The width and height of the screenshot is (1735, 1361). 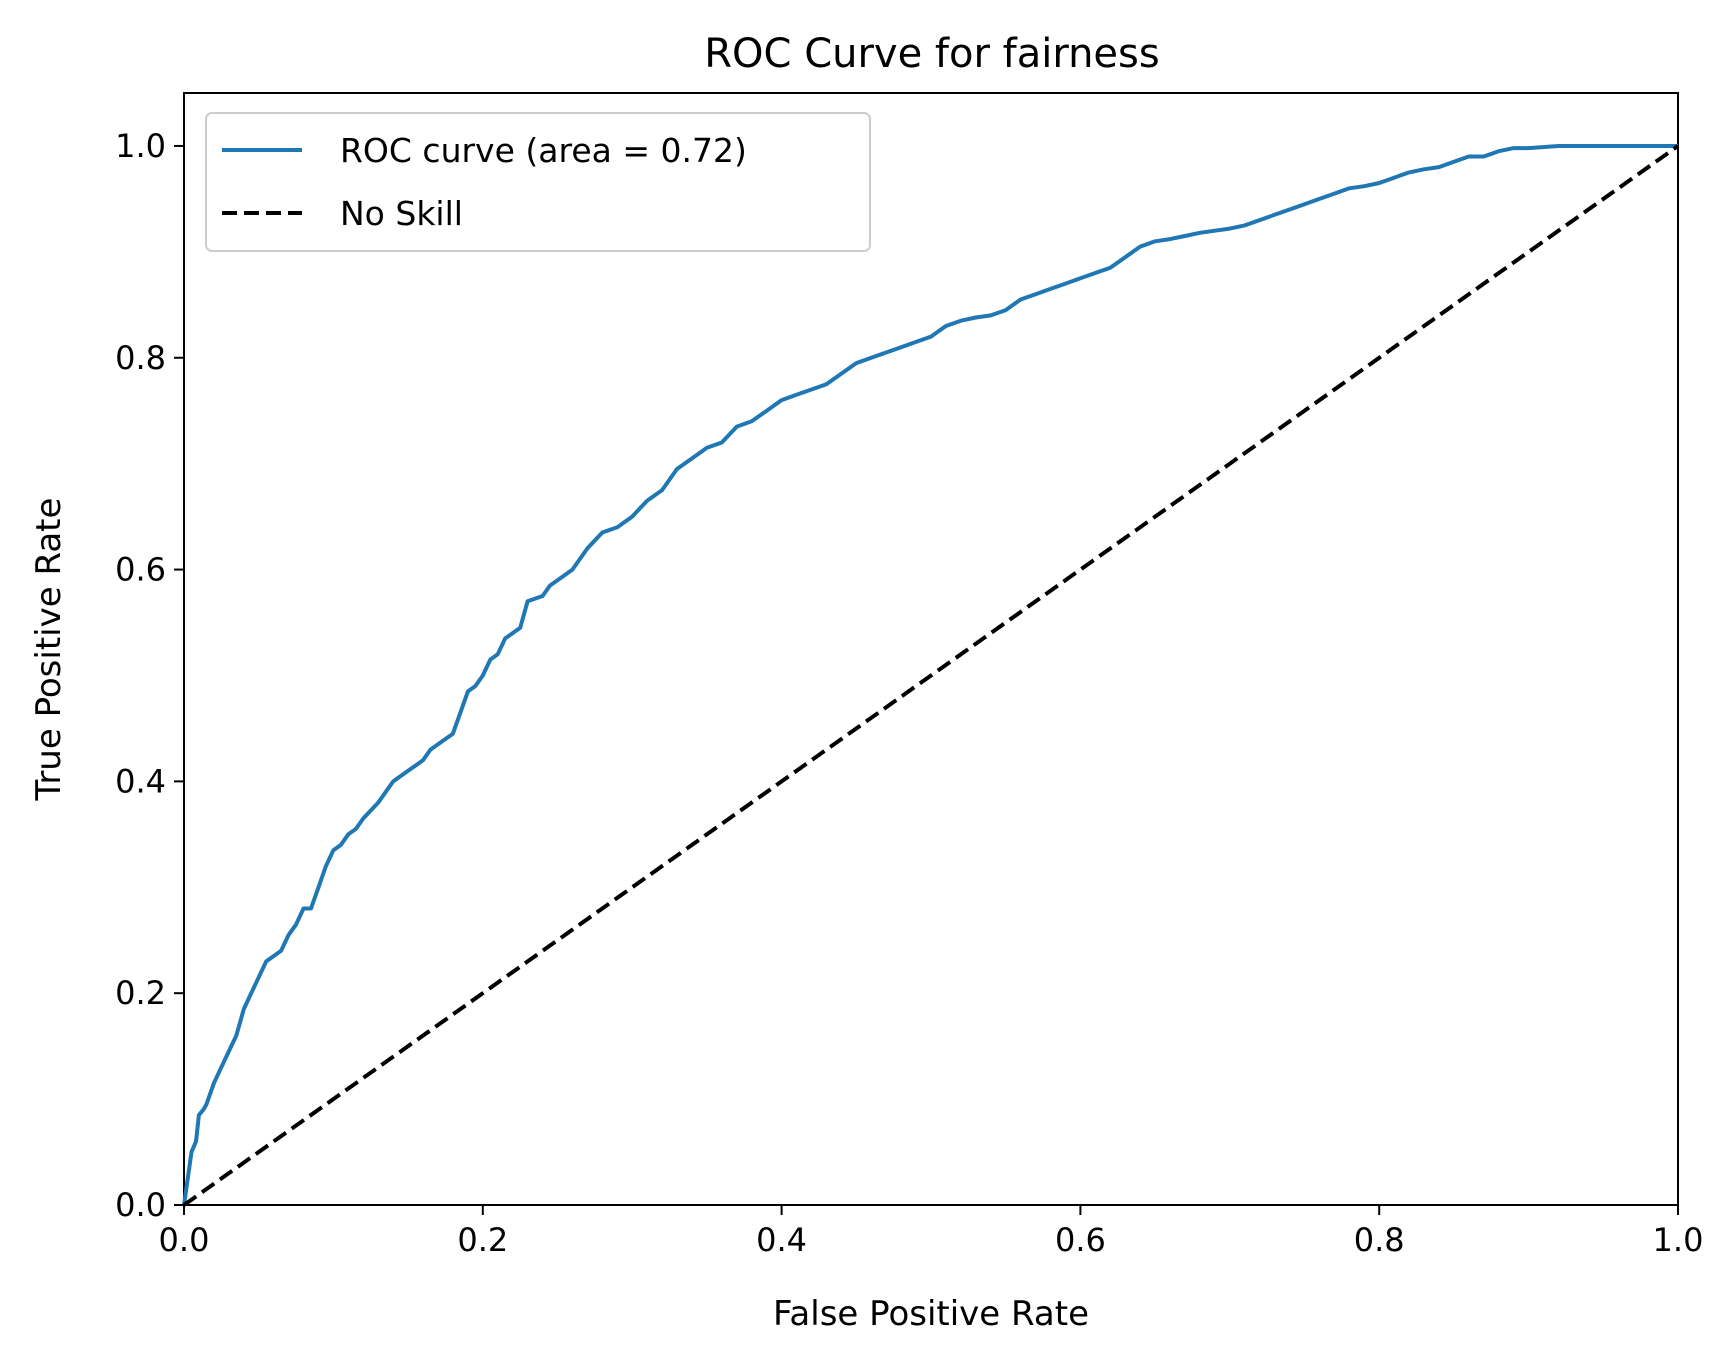 I want to click on legend-label-no-skill: No Skill, so click(x=401, y=213).